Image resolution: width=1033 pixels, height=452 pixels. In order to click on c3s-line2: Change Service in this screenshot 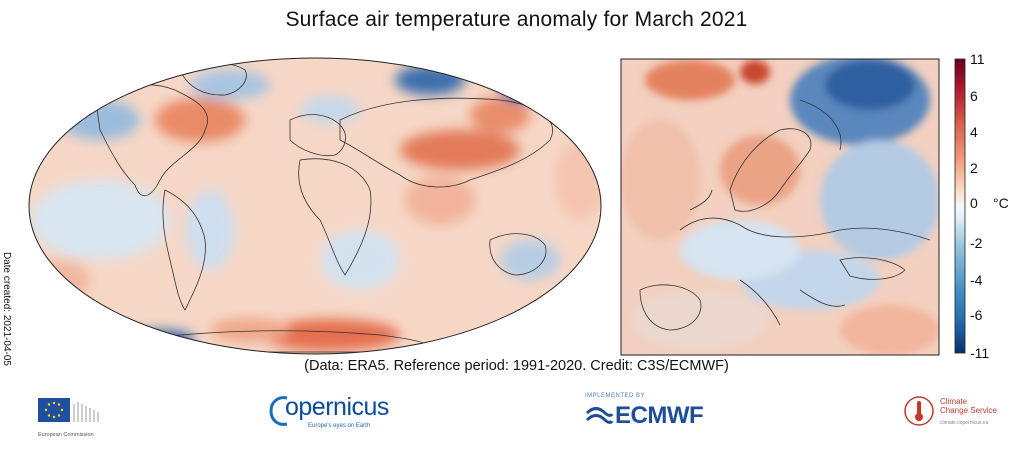, I will do `click(968, 410)`.